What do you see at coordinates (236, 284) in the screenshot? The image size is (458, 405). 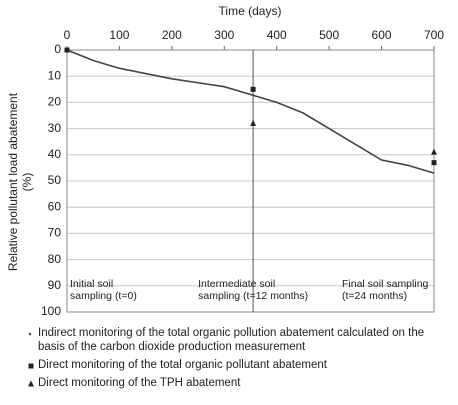 I see `annotation: Intermediate soil` at bounding box center [236, 284].